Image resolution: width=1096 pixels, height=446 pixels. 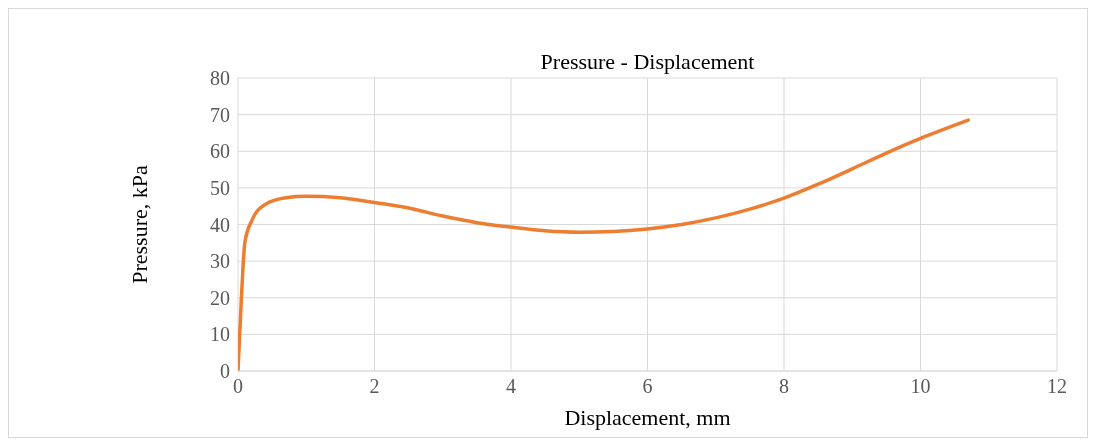 What do you see at coordinates (920, 386) in the screenshot?
I see `x-tick-label: 10` at bounding box center [920, 386].